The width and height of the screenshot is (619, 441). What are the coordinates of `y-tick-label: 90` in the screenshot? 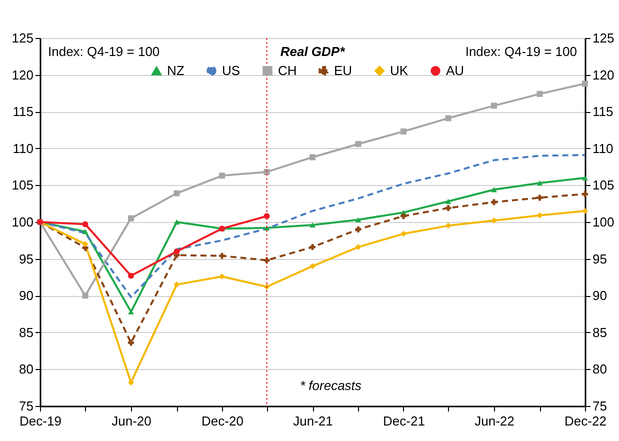 It's located at (26, 296).